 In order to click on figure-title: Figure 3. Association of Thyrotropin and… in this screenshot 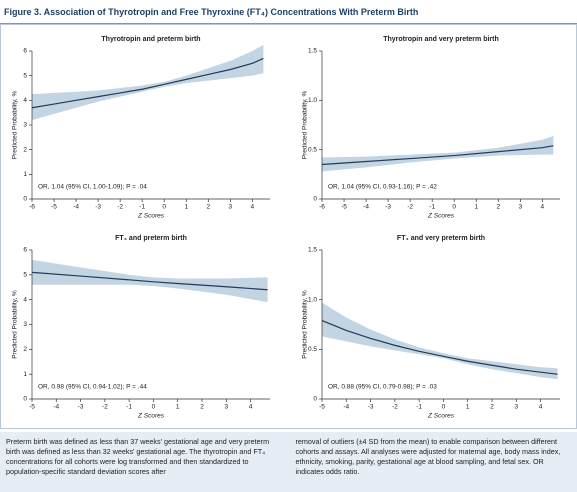, I will do `click(288, 12)`.